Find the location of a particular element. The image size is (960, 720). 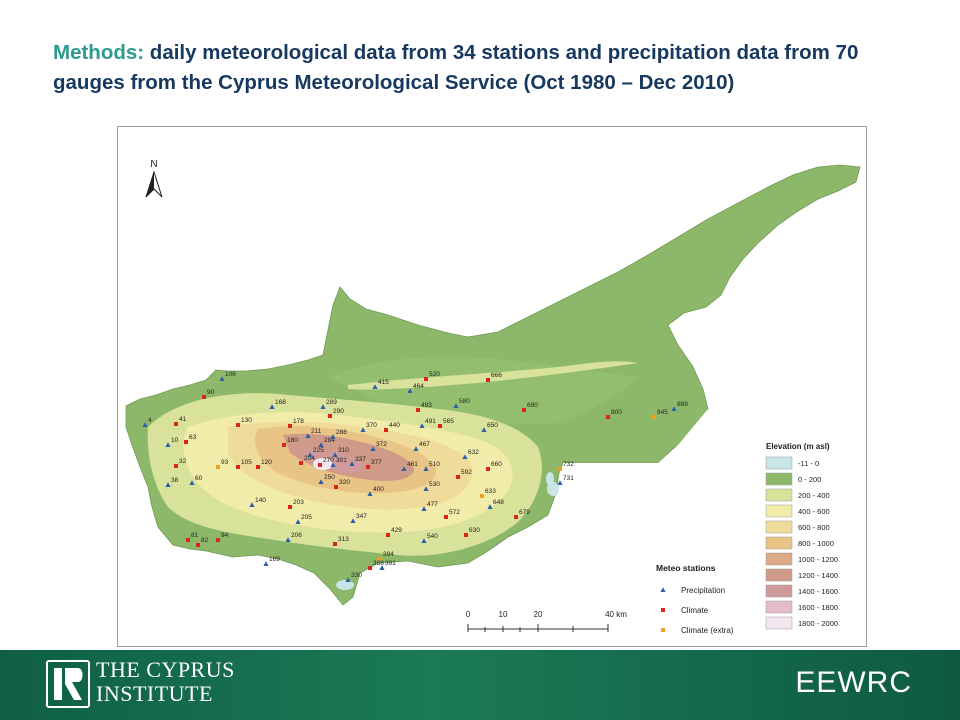

station-572: 572 is located at coordinates (452, 514).